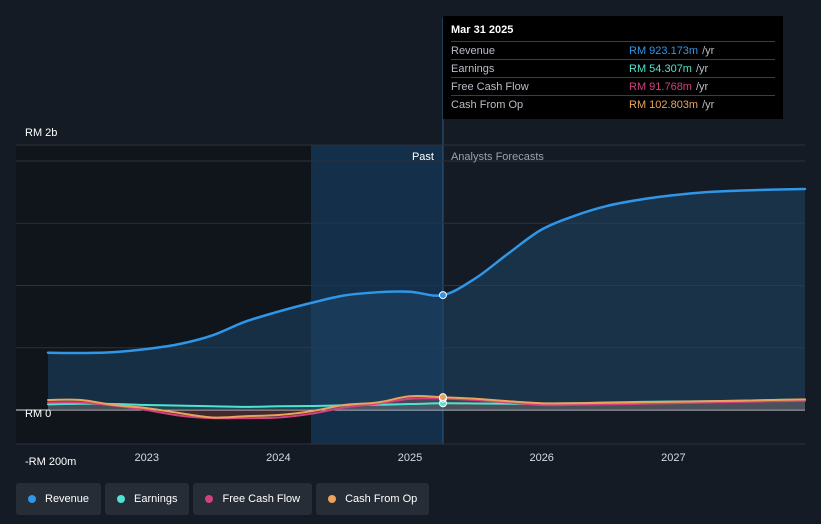  I want to click on legend-item-free-cash-flow: Free Cash Flow, so click(253, 499).